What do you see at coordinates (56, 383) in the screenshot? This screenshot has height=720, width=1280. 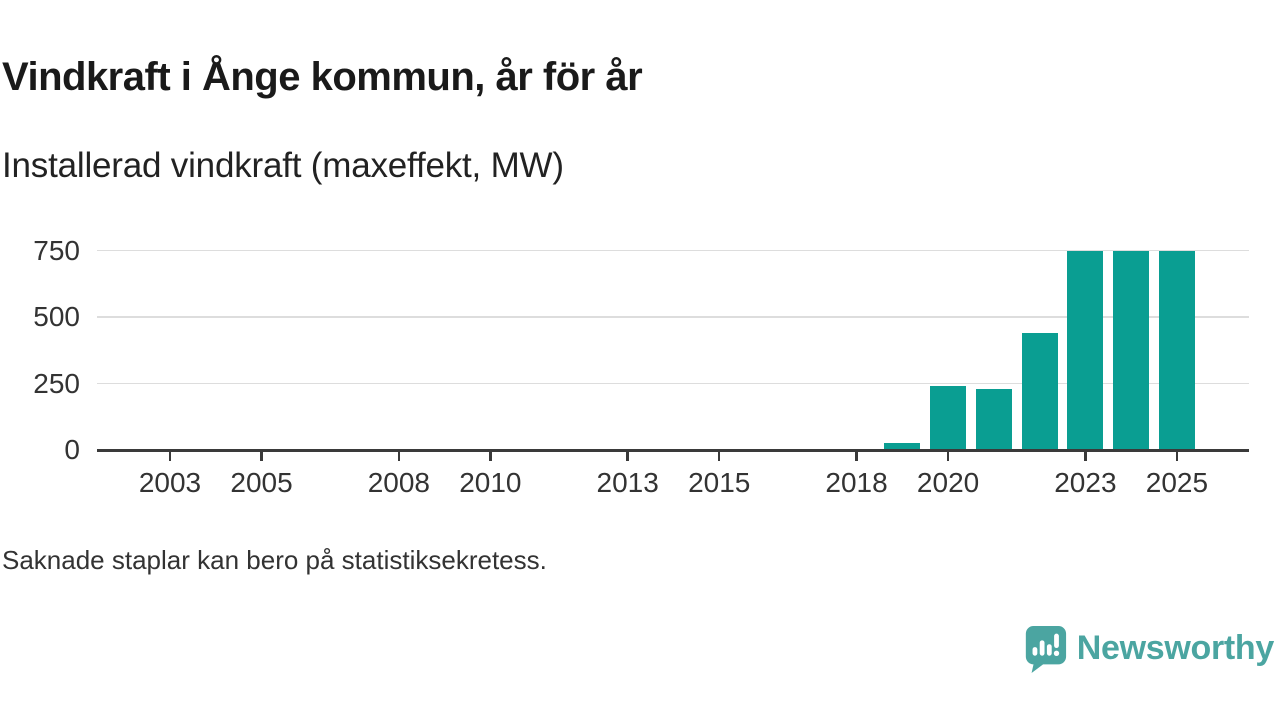 I see `y-axis-label-250: 250` at bounding box center [56, 383].